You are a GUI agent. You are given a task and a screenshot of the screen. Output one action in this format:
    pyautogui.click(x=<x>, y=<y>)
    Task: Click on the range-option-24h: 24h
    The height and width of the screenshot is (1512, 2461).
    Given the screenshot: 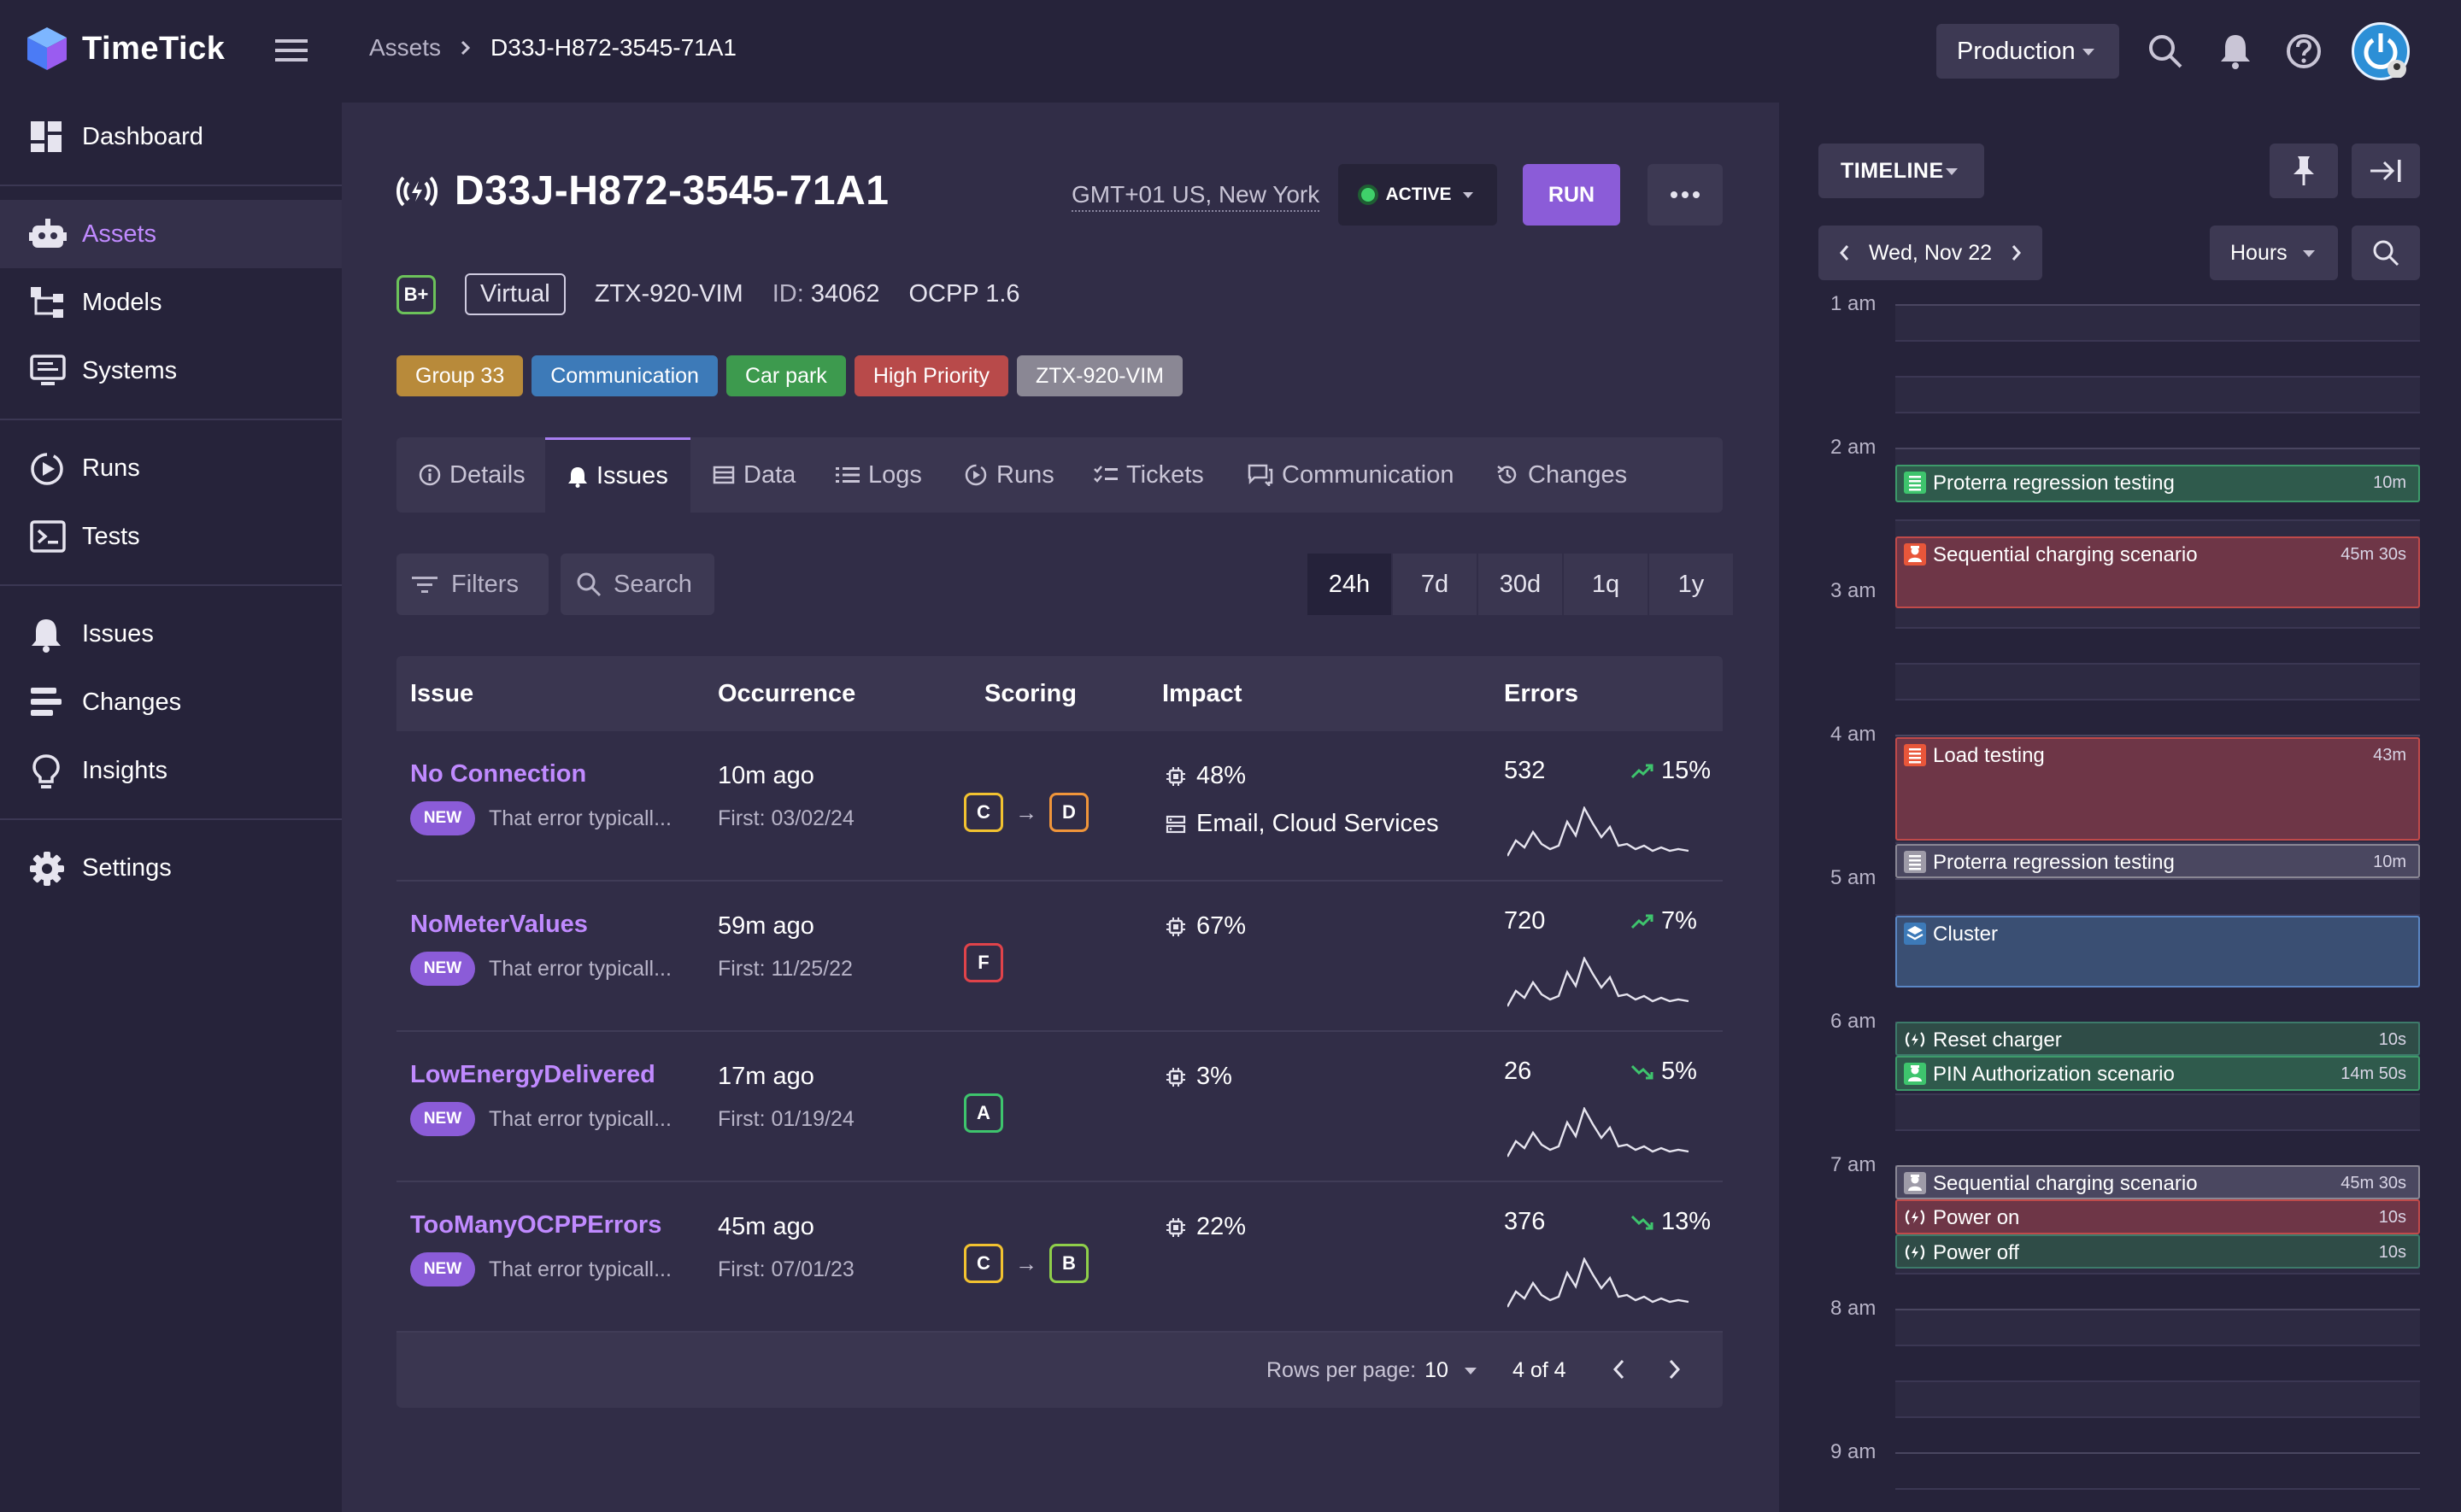 What is the action you would take?
    pyautogui.click(x=1349, y=584)
    